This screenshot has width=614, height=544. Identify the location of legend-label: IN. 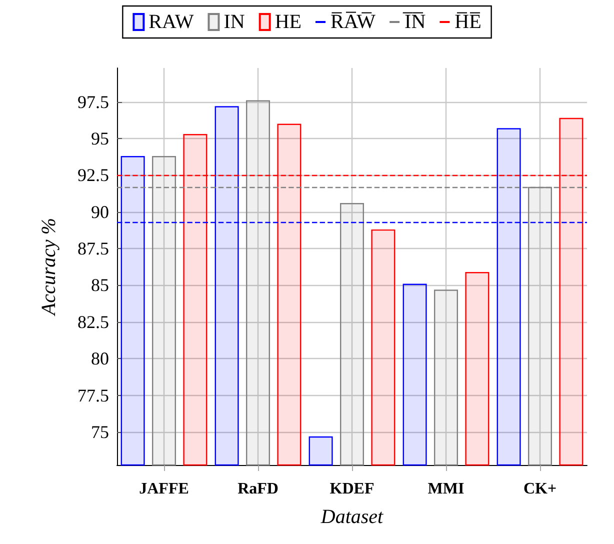
(234, 22).